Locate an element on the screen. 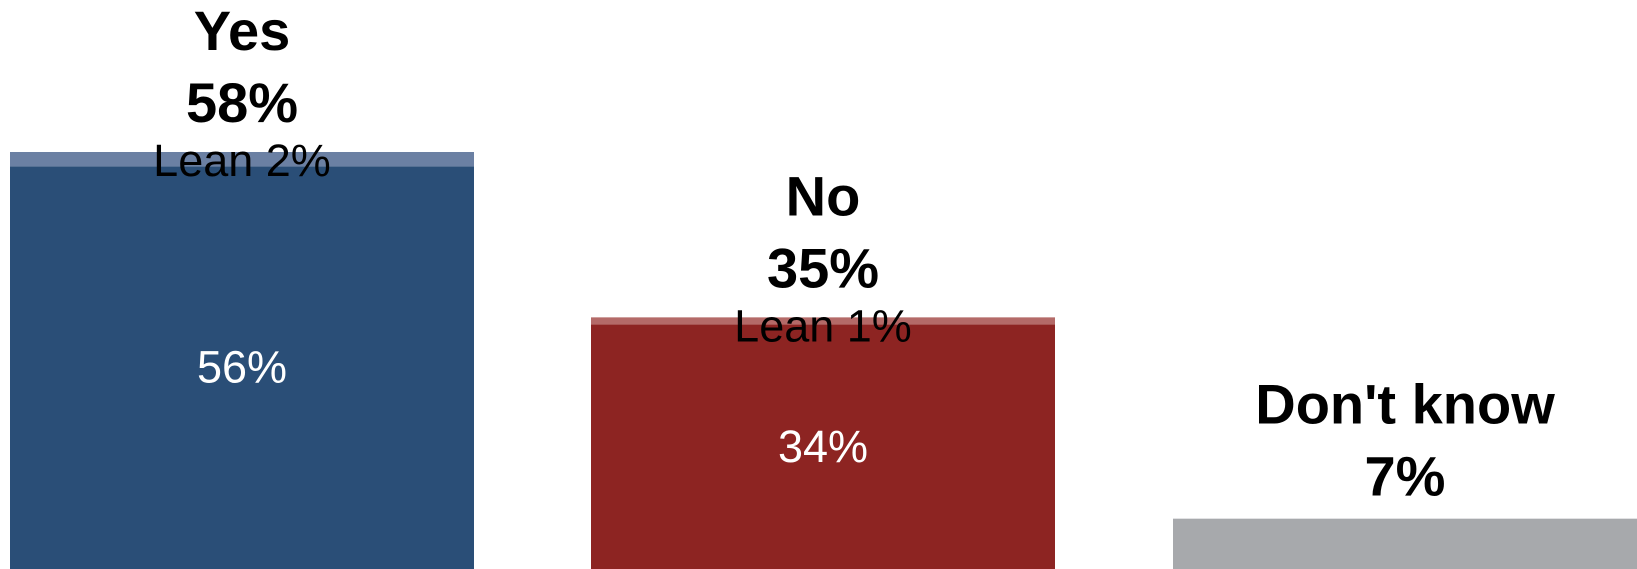 This screenshot has width=1637, height=569. lean-label-no: Lean 1% is located at coordinates (823, 325).